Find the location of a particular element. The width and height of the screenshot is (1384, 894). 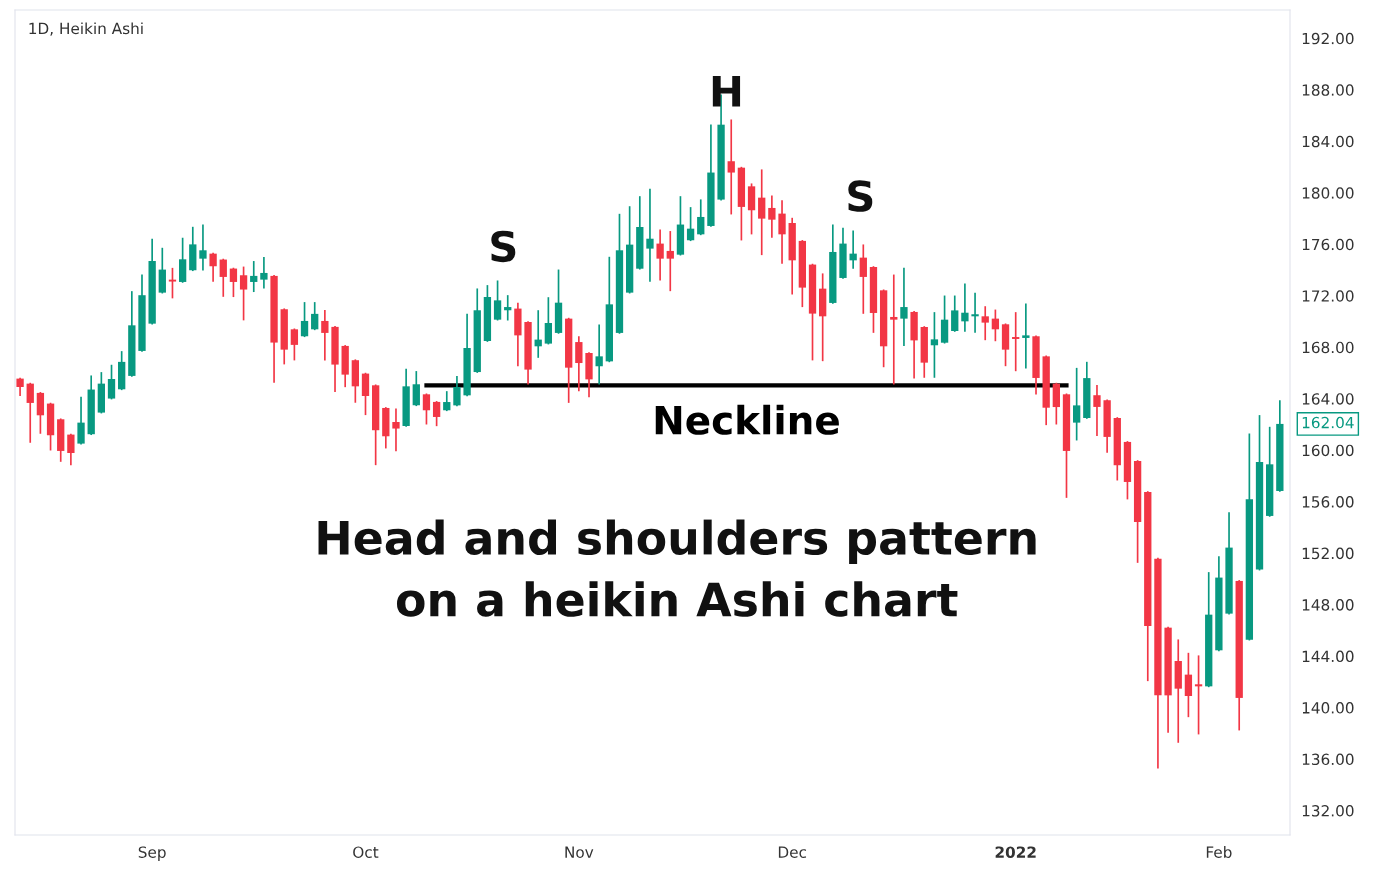

y-tick-label: 152.00 is located at coordinates (1328, 553).